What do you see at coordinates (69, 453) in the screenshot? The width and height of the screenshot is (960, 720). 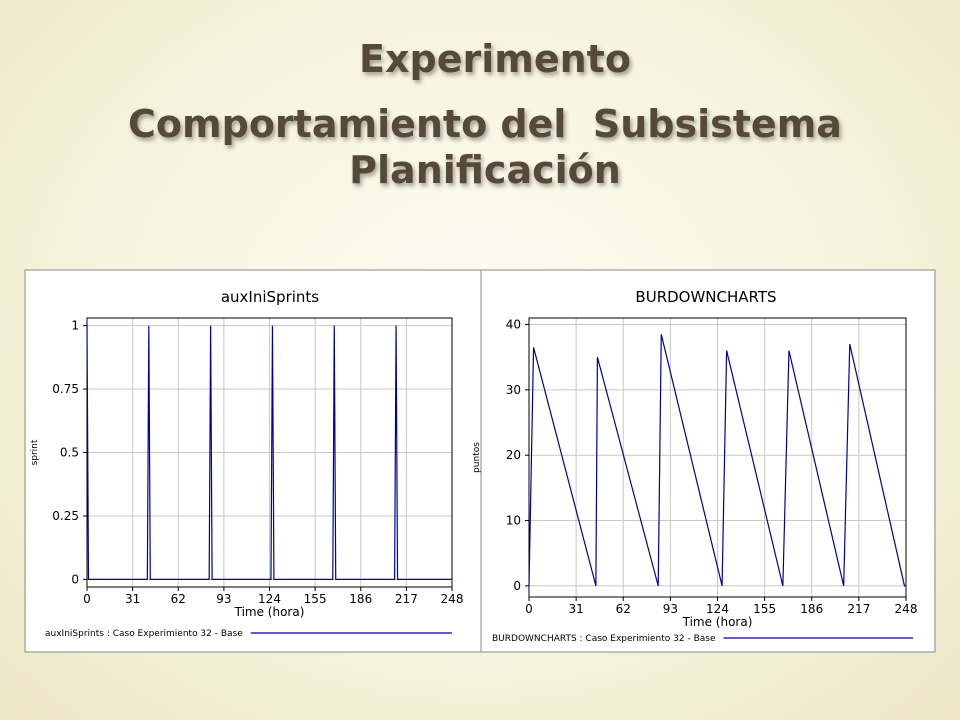 I see `y-tick-label: 0.5` at bounding box center [69, 453].